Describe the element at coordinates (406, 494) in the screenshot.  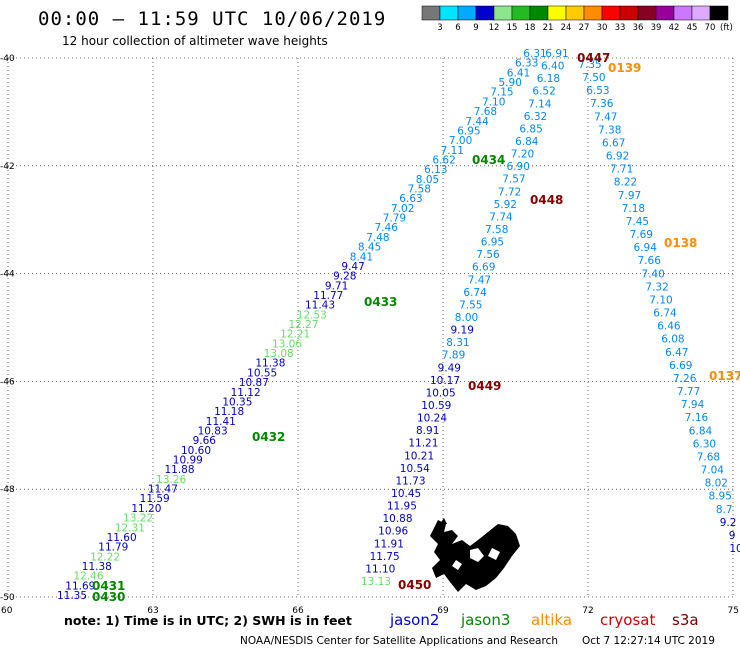
I see `wave-height-value: 10.45` at that location.